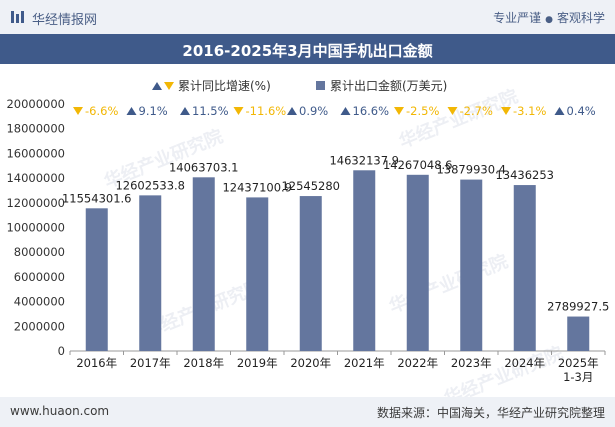  What do you see at coordinates (61, 351) in the screenshot?
I see `y-tick-label: 0` at bounding box center [61, 351].